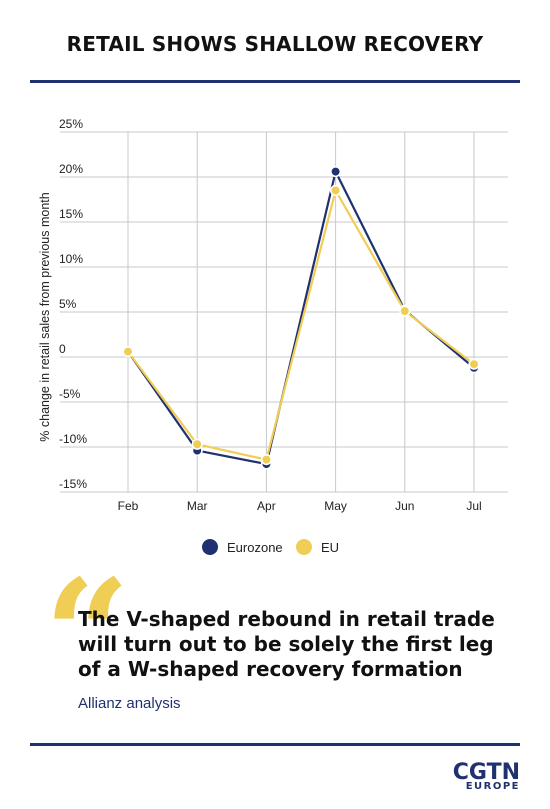 This screenshot has height=809, width=550. What do you see at coordinates (71, 169) in the screenshot?
I see `y-tick-label: 20%` at bounding box center [71, 169].